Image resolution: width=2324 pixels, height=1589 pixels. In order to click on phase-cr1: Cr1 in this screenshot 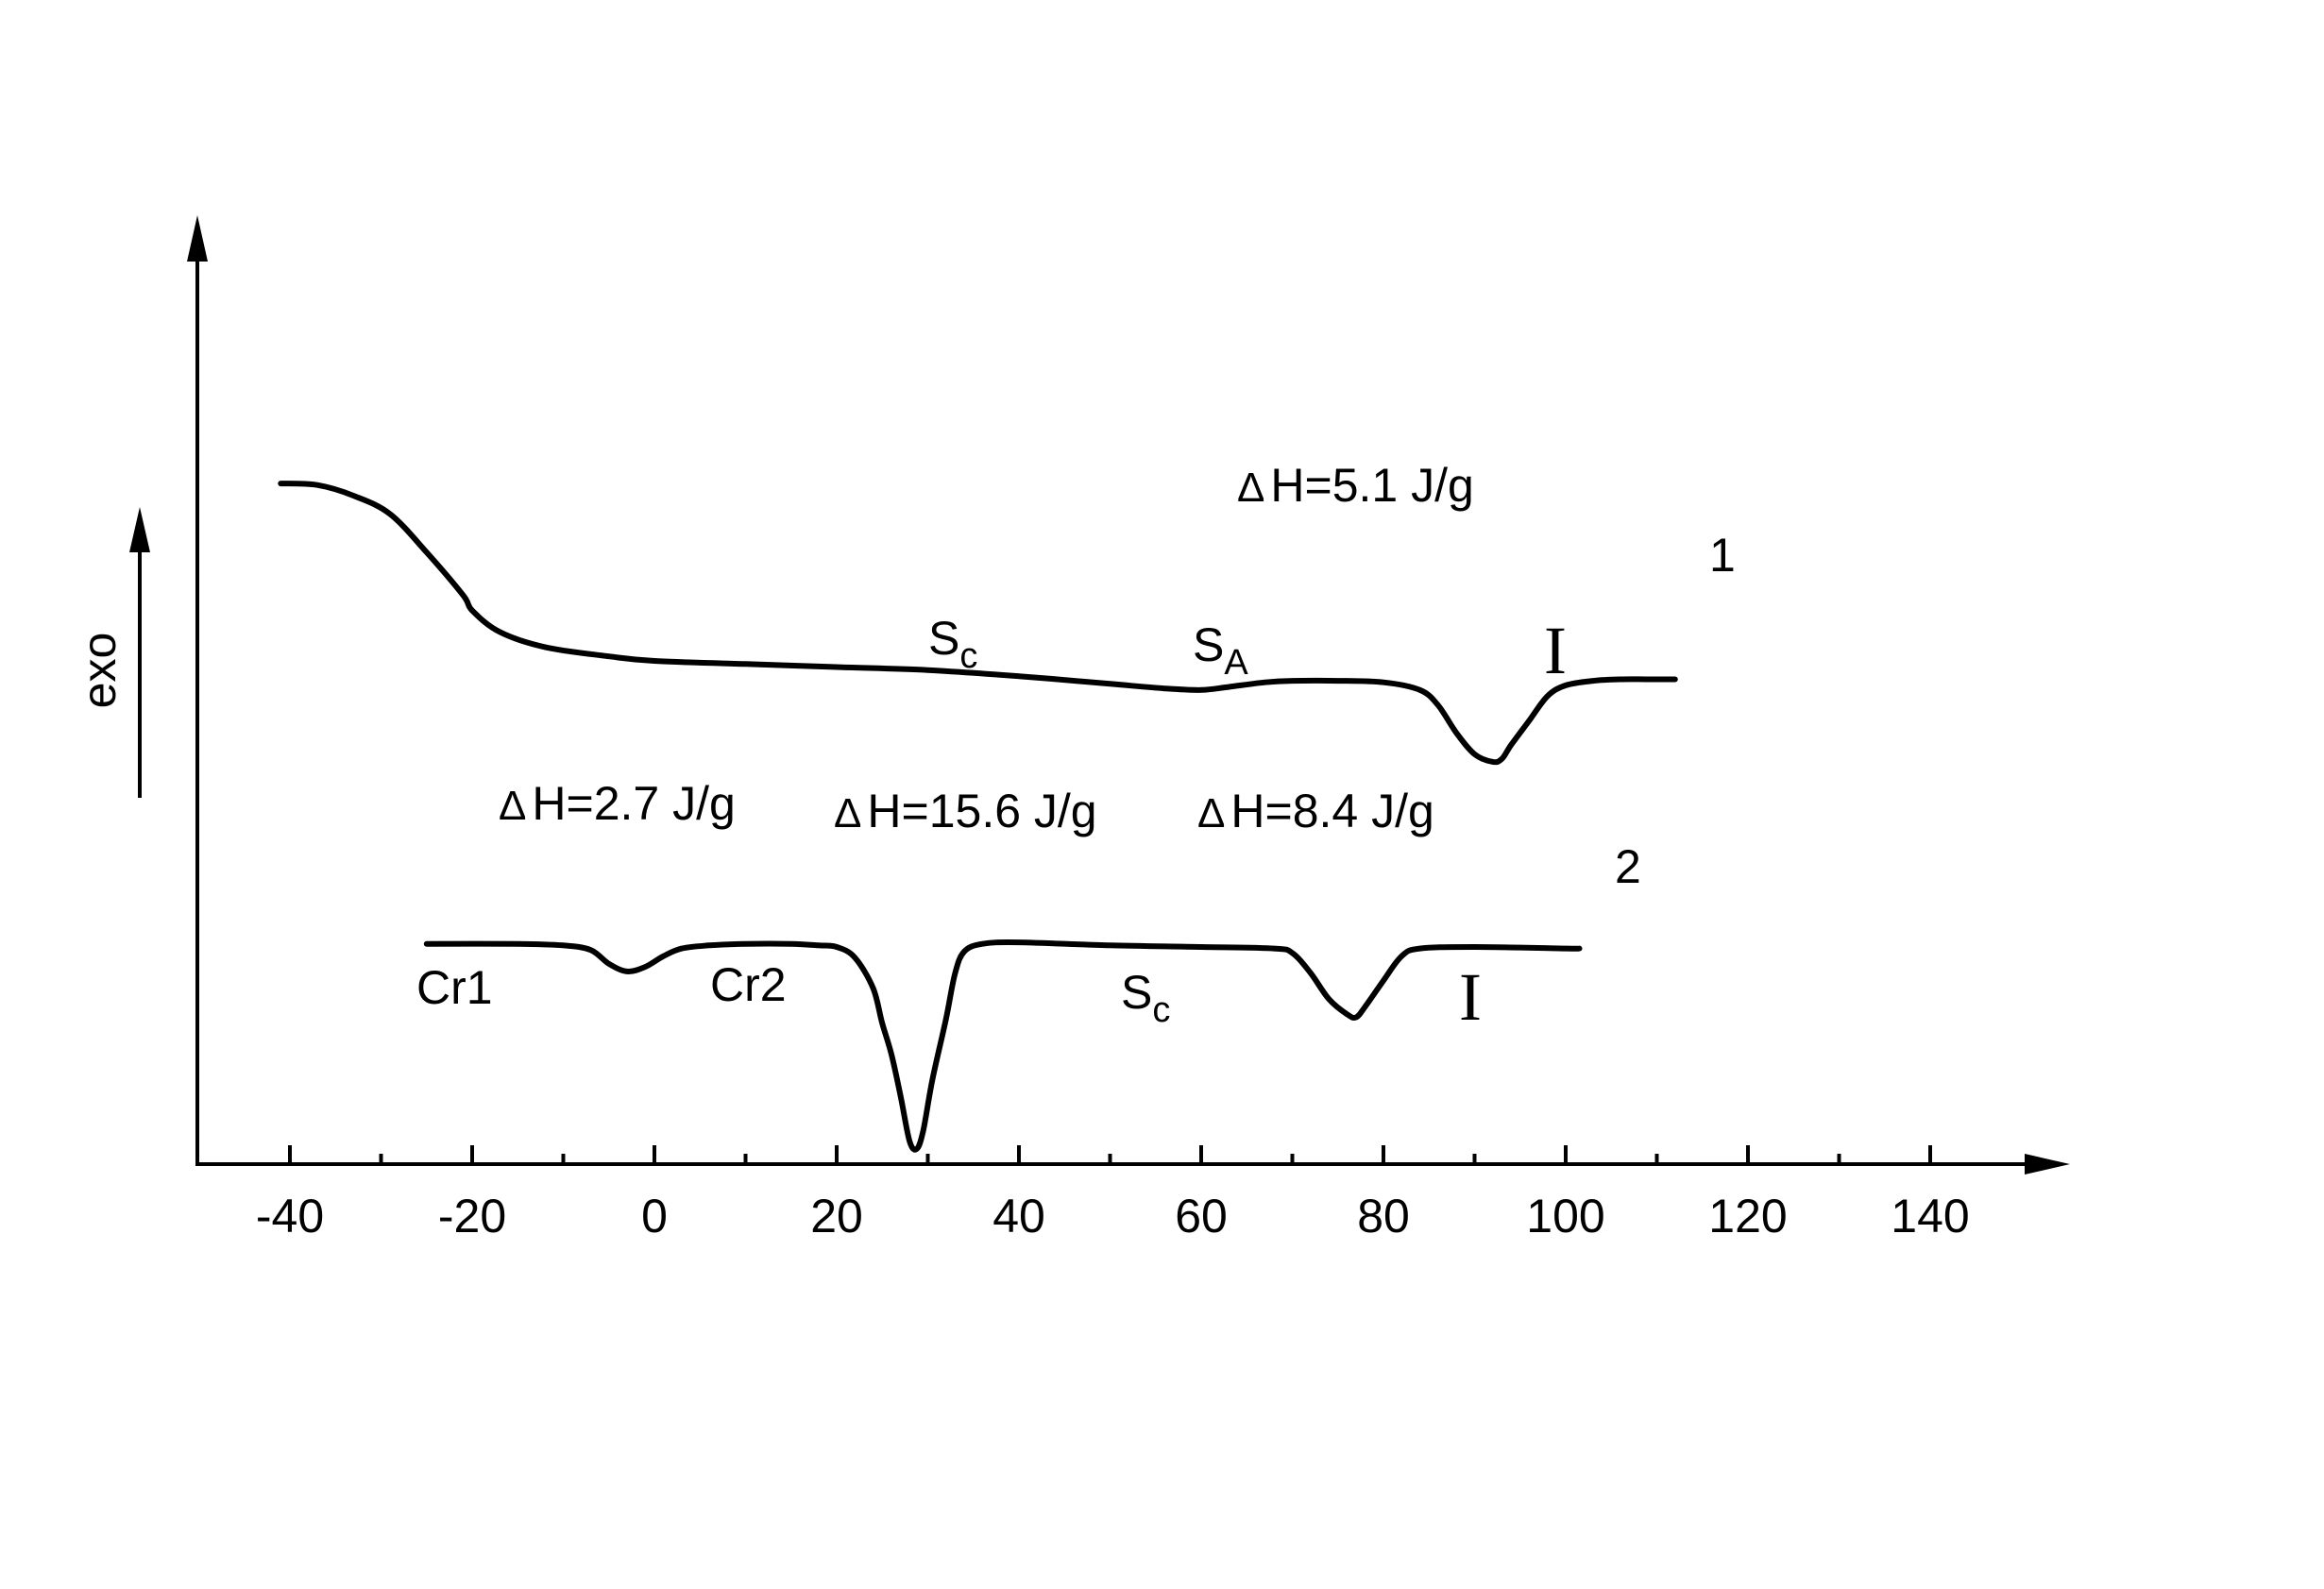, I will do `click(454, 987)`.